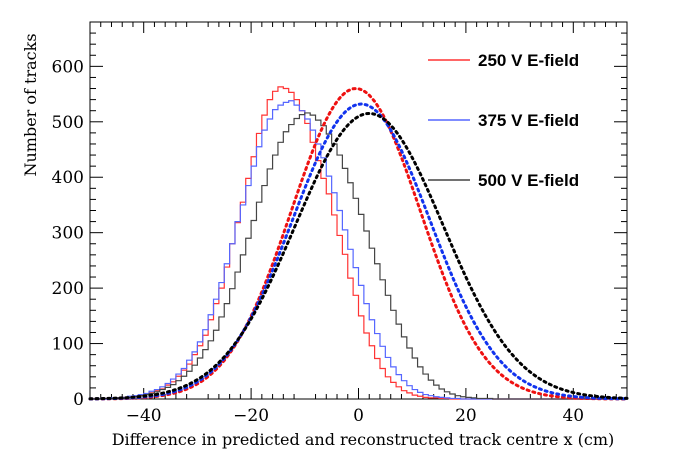  I want to click on y-axis-title: Number of tracks, so click(30, 104).